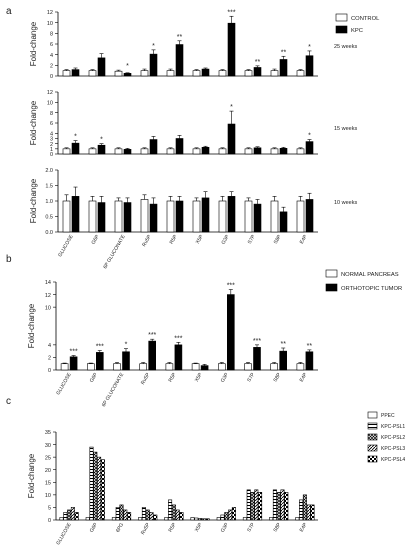 The width and height of the screenshot is (412, 550). I want to click on x-tick-label: G6P, so click(94, 527).